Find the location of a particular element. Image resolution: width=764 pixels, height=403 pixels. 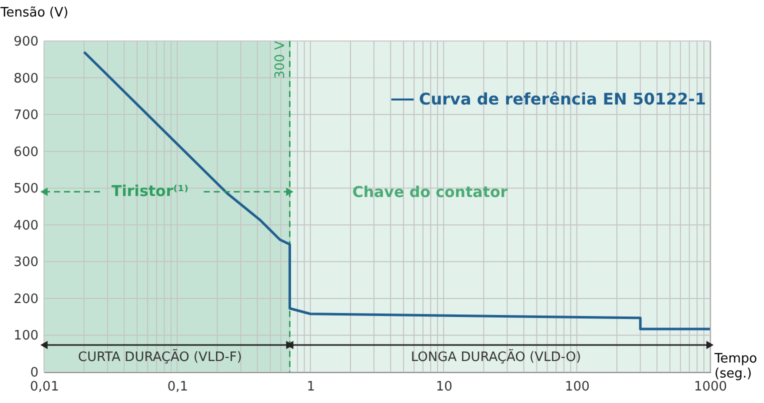

annotation: Tiristor⁽¹⁾ is located at coordinates (150, 191).